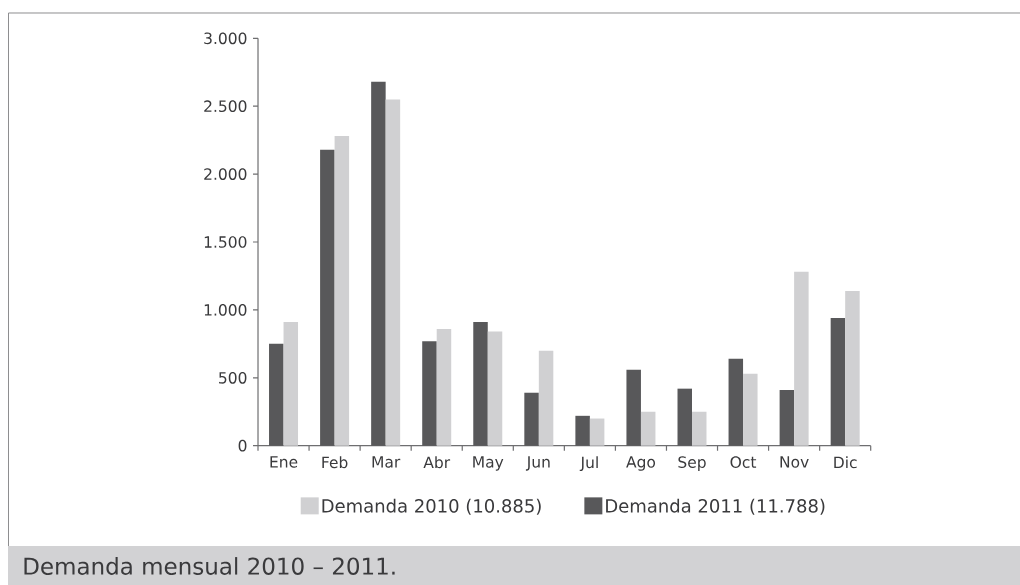 The height and width of the screenshot is (585, 1020). What do you see at coordinates (225, 38) in the screenshot?
I see `y-tick-label: 3.000` at bounding box center [225, 38].